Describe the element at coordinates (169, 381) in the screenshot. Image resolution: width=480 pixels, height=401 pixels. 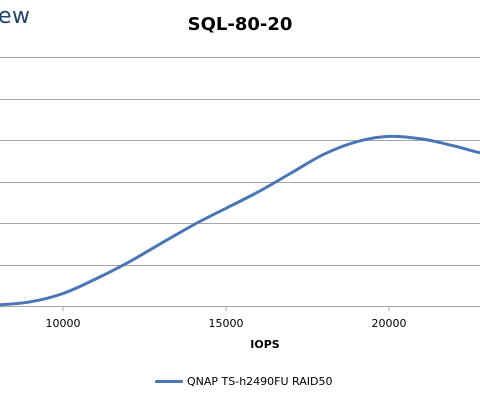
I see `legend-swatch` at that location.